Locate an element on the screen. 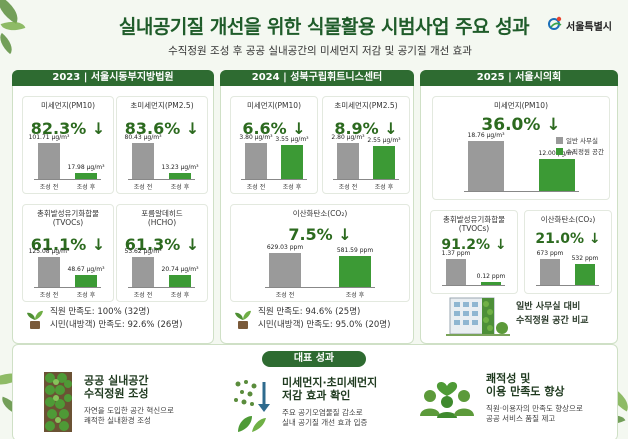 The image size is (628, 439). visitor-satisfaction: 시민(내방객) 만족도: 92.6% (26명) is located at coordinates (116, 325).